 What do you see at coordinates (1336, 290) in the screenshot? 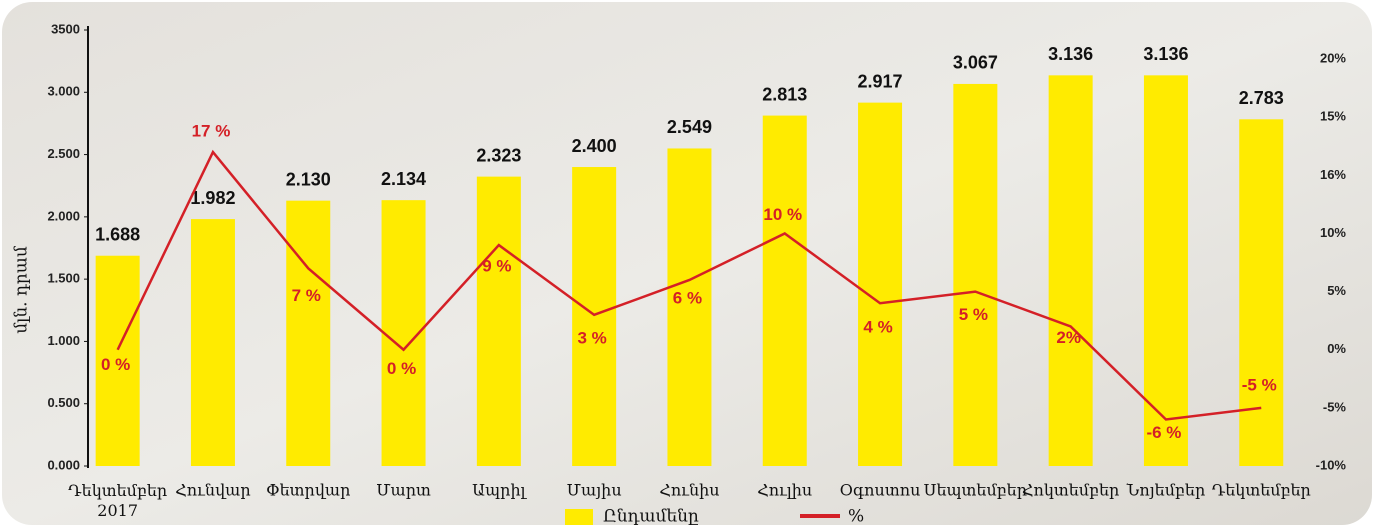
I see `y2-tick-label: 5%` at bounding box center [1336, 290].